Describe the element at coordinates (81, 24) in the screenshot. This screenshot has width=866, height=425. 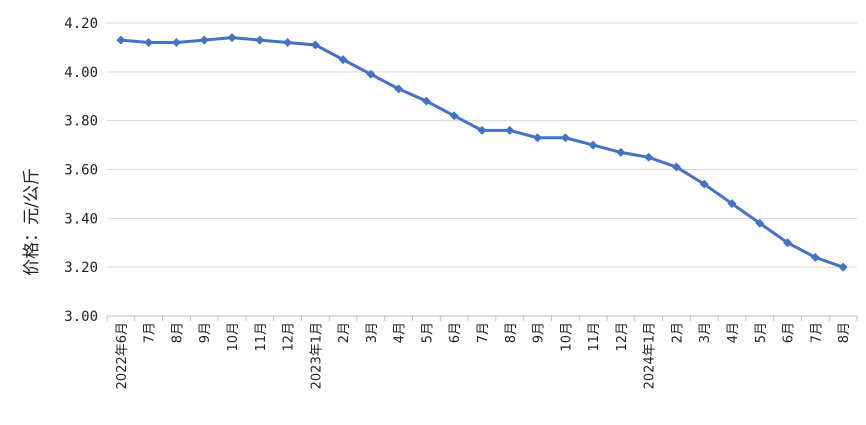
I see `y-tick-label: 4.20` at that location.